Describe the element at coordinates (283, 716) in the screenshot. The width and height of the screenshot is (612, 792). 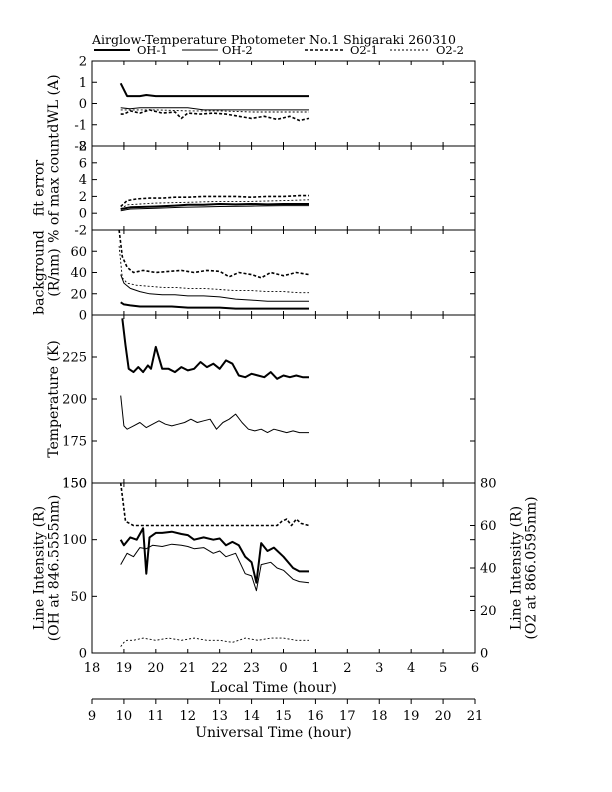
I see `ut-tick-label: 15` at that location.